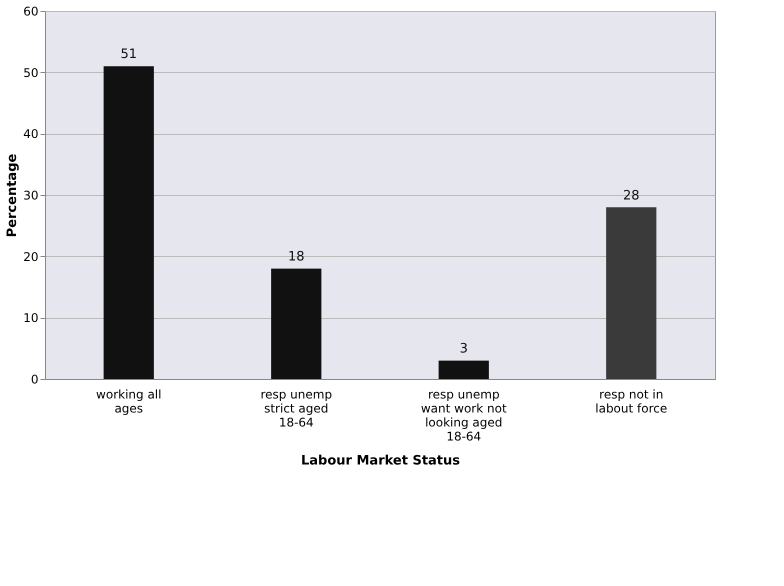  Describe the element at coordinates (30, 73) in the screenshot. I see `y-tick-label: 50` at that location.